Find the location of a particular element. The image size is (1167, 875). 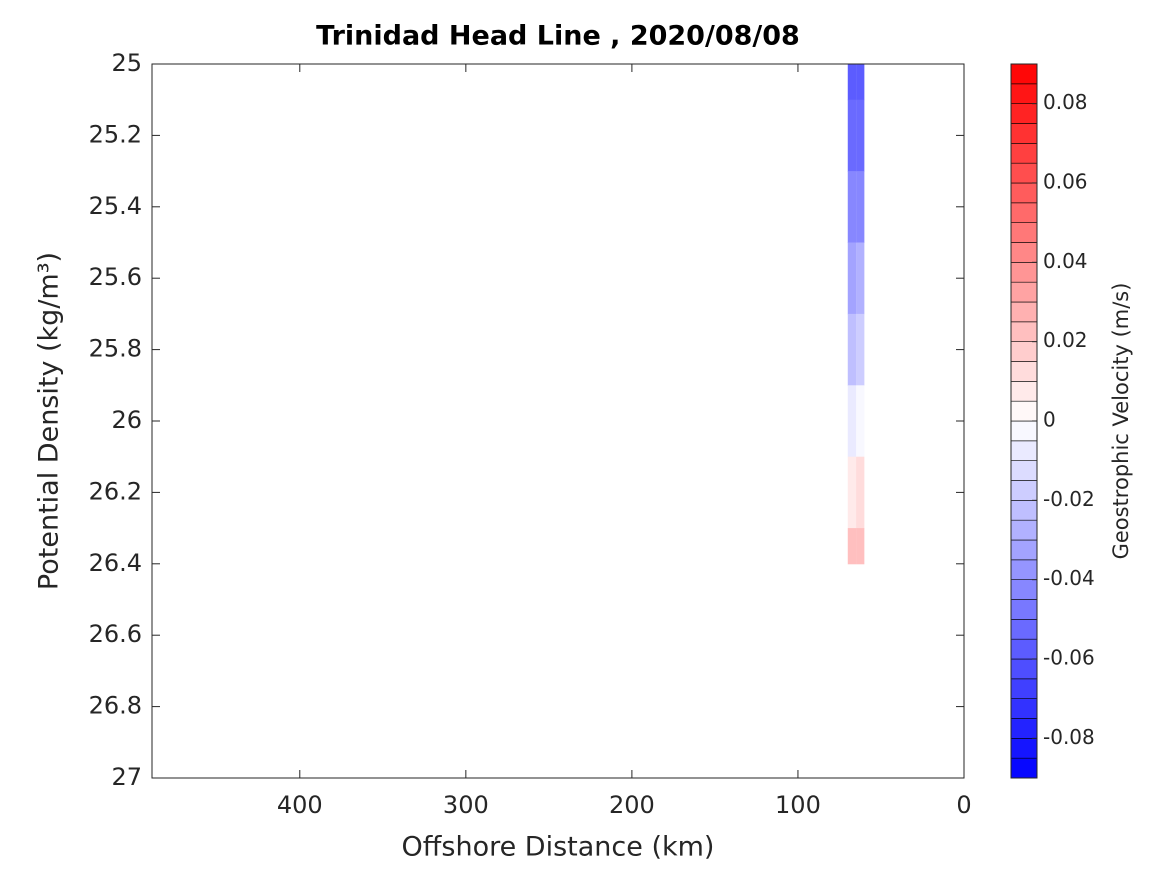

x-tick-label: 100 is located at coordinates (798, 805).